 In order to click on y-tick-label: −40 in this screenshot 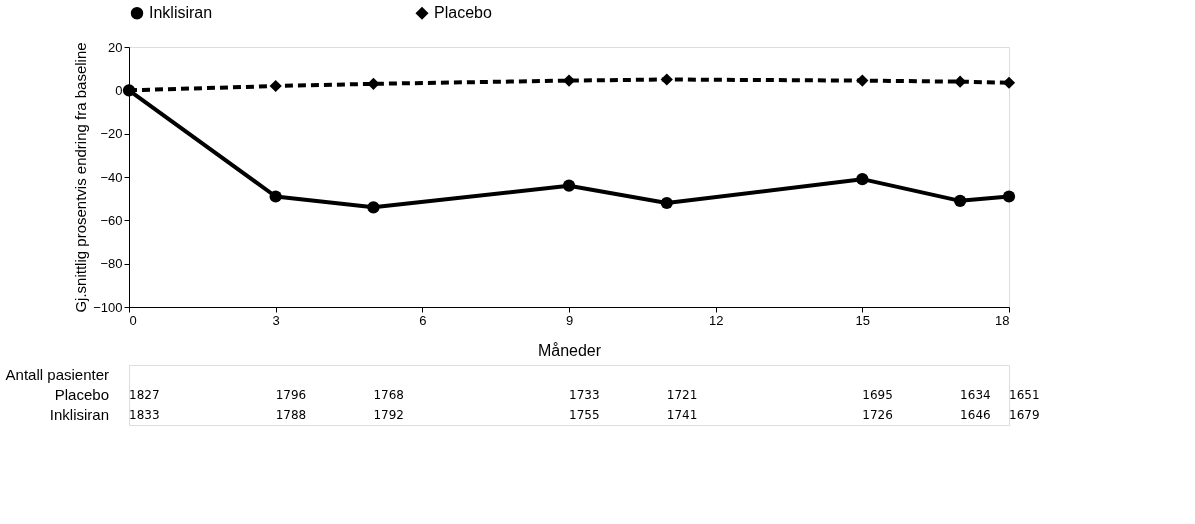, I will do `click(111, 177)`.